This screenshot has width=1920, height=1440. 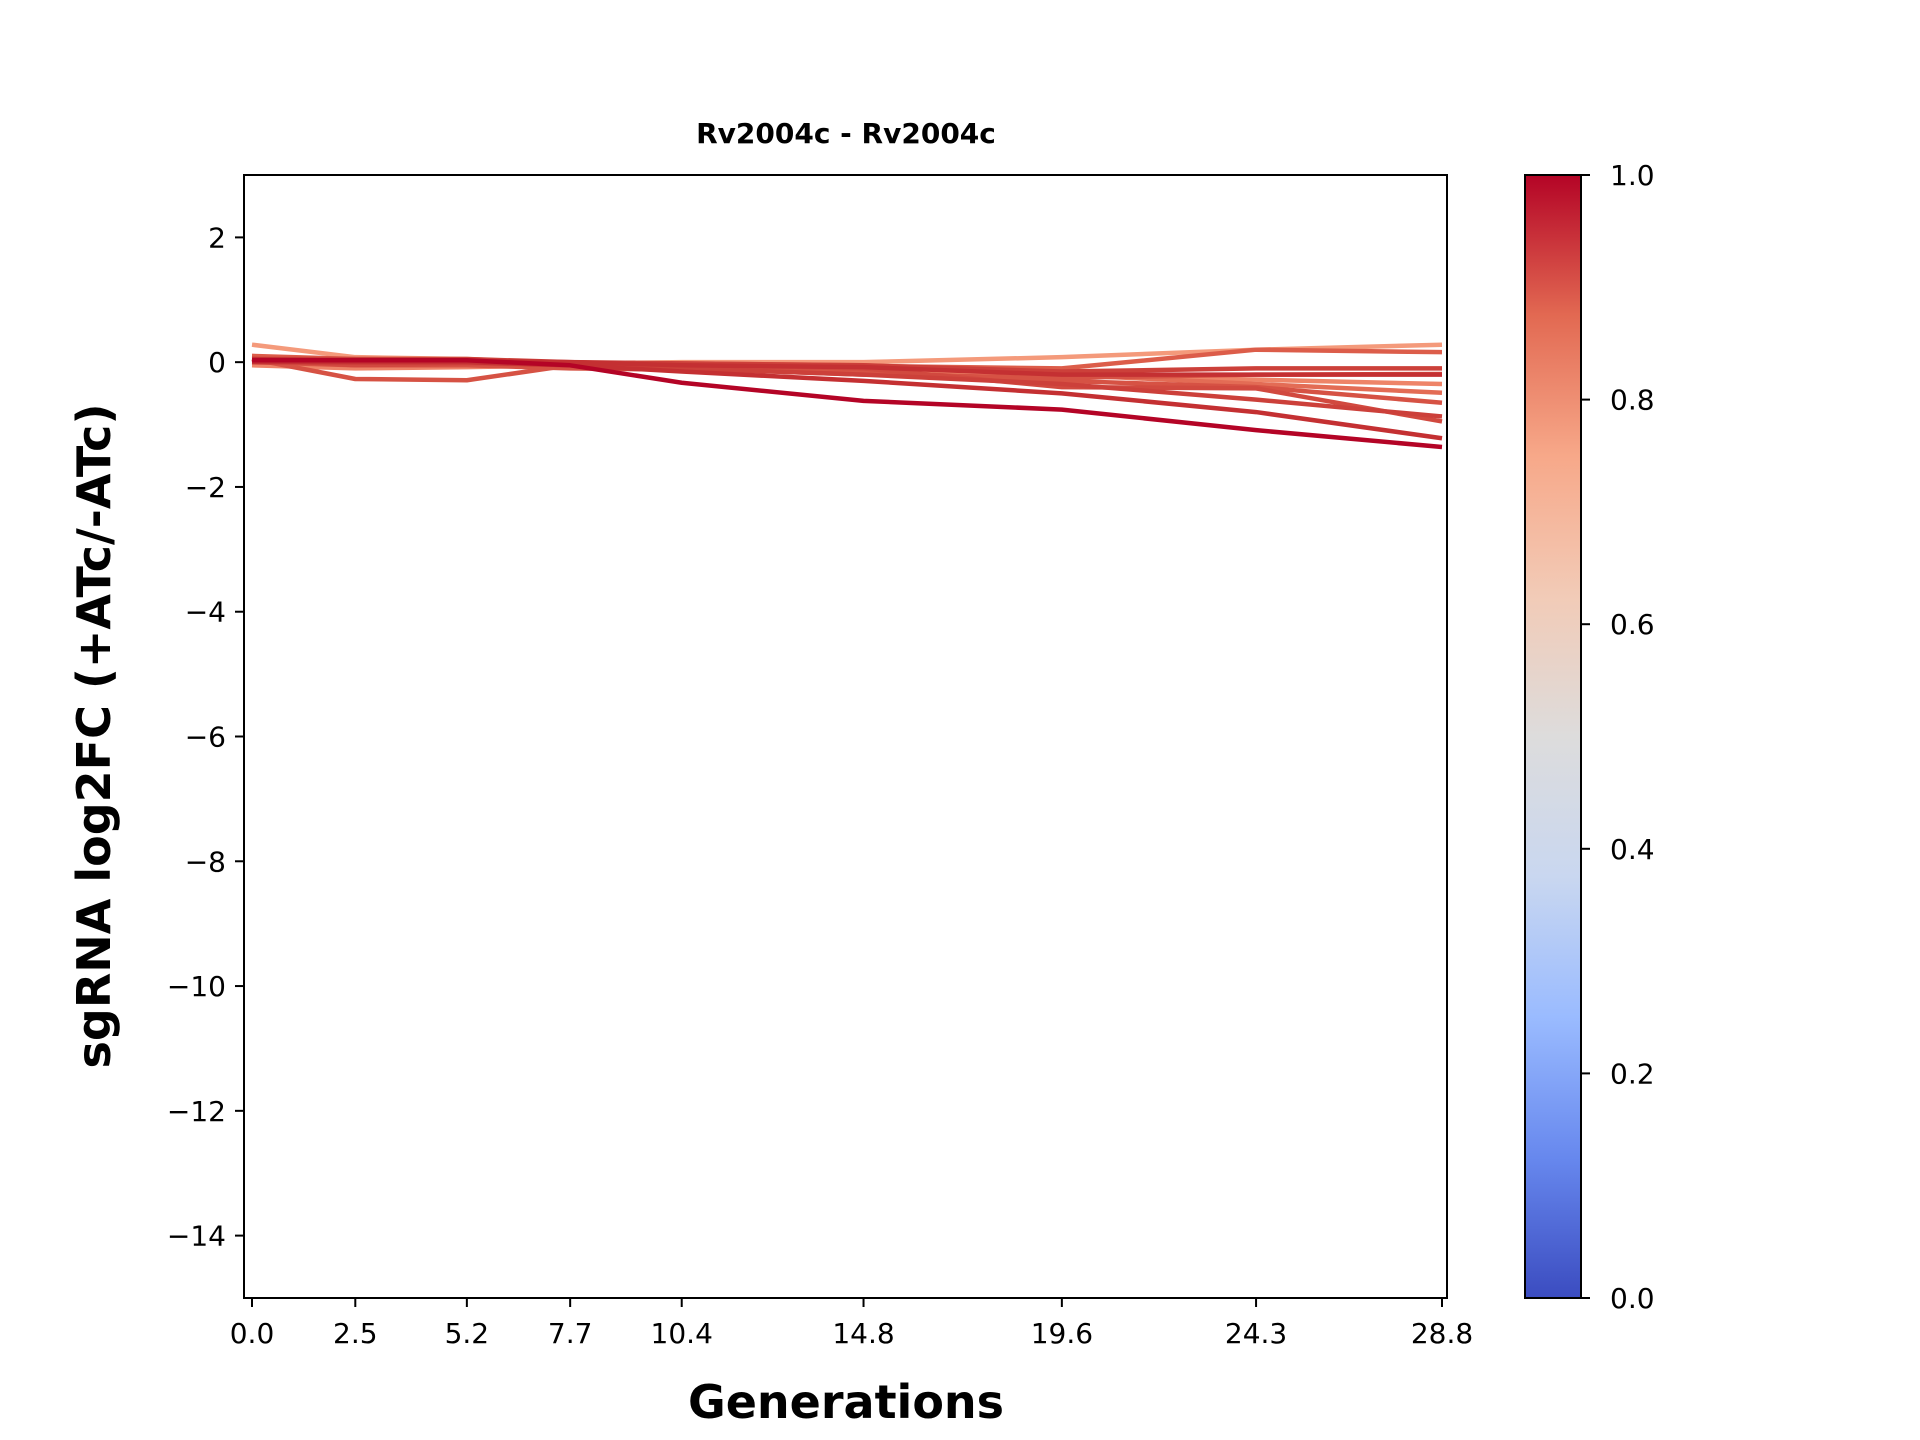 I want to click on x-axis-label: Generations, so click(x=846, y=1402).